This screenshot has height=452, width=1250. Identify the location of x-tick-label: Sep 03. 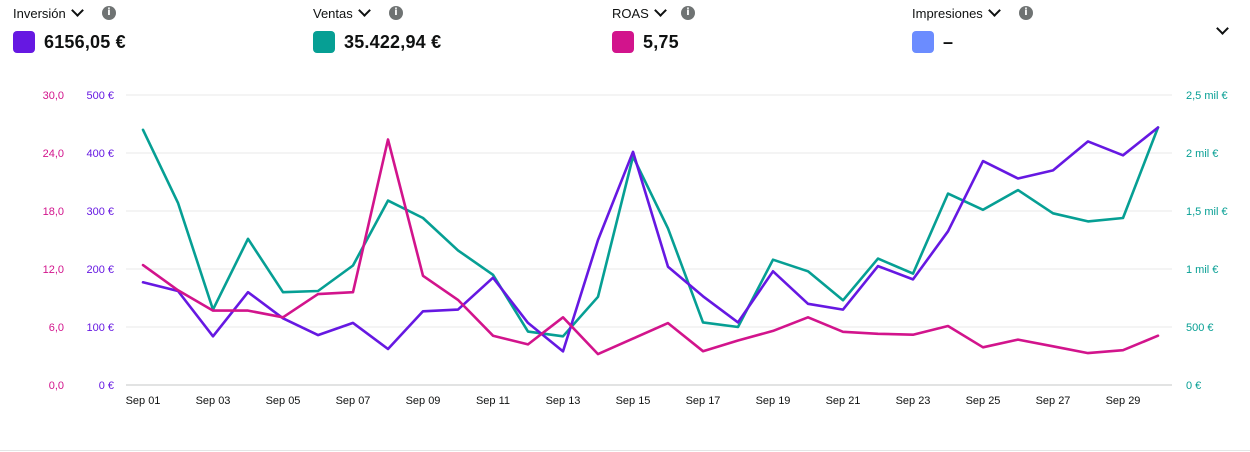
(213, 401).